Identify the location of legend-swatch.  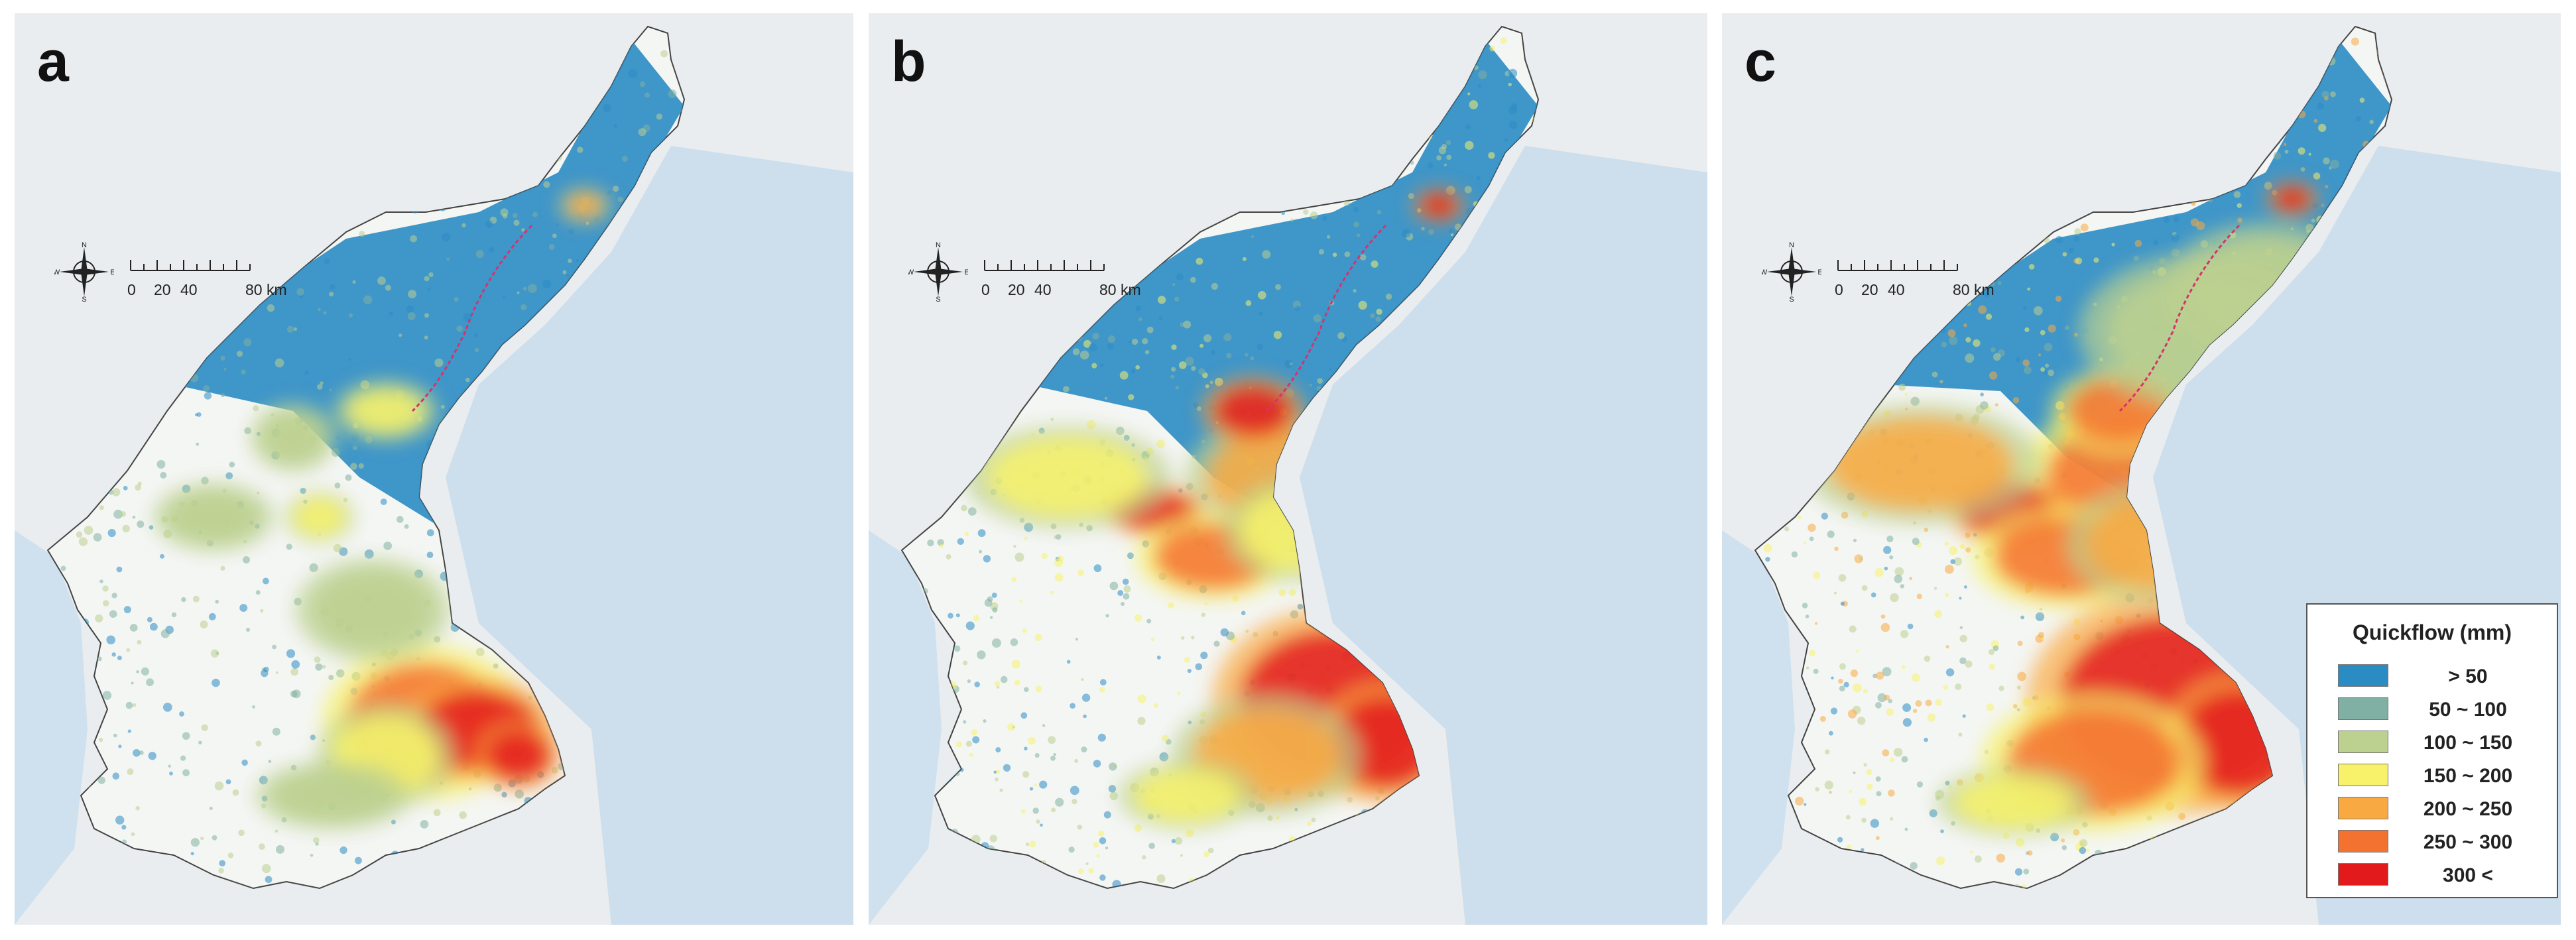
(2363, 742).